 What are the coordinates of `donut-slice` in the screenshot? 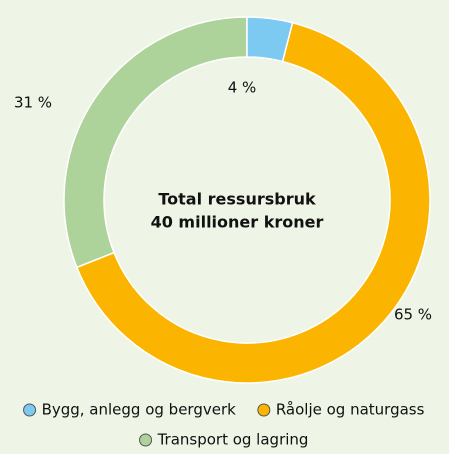 It's located at (270, 39).